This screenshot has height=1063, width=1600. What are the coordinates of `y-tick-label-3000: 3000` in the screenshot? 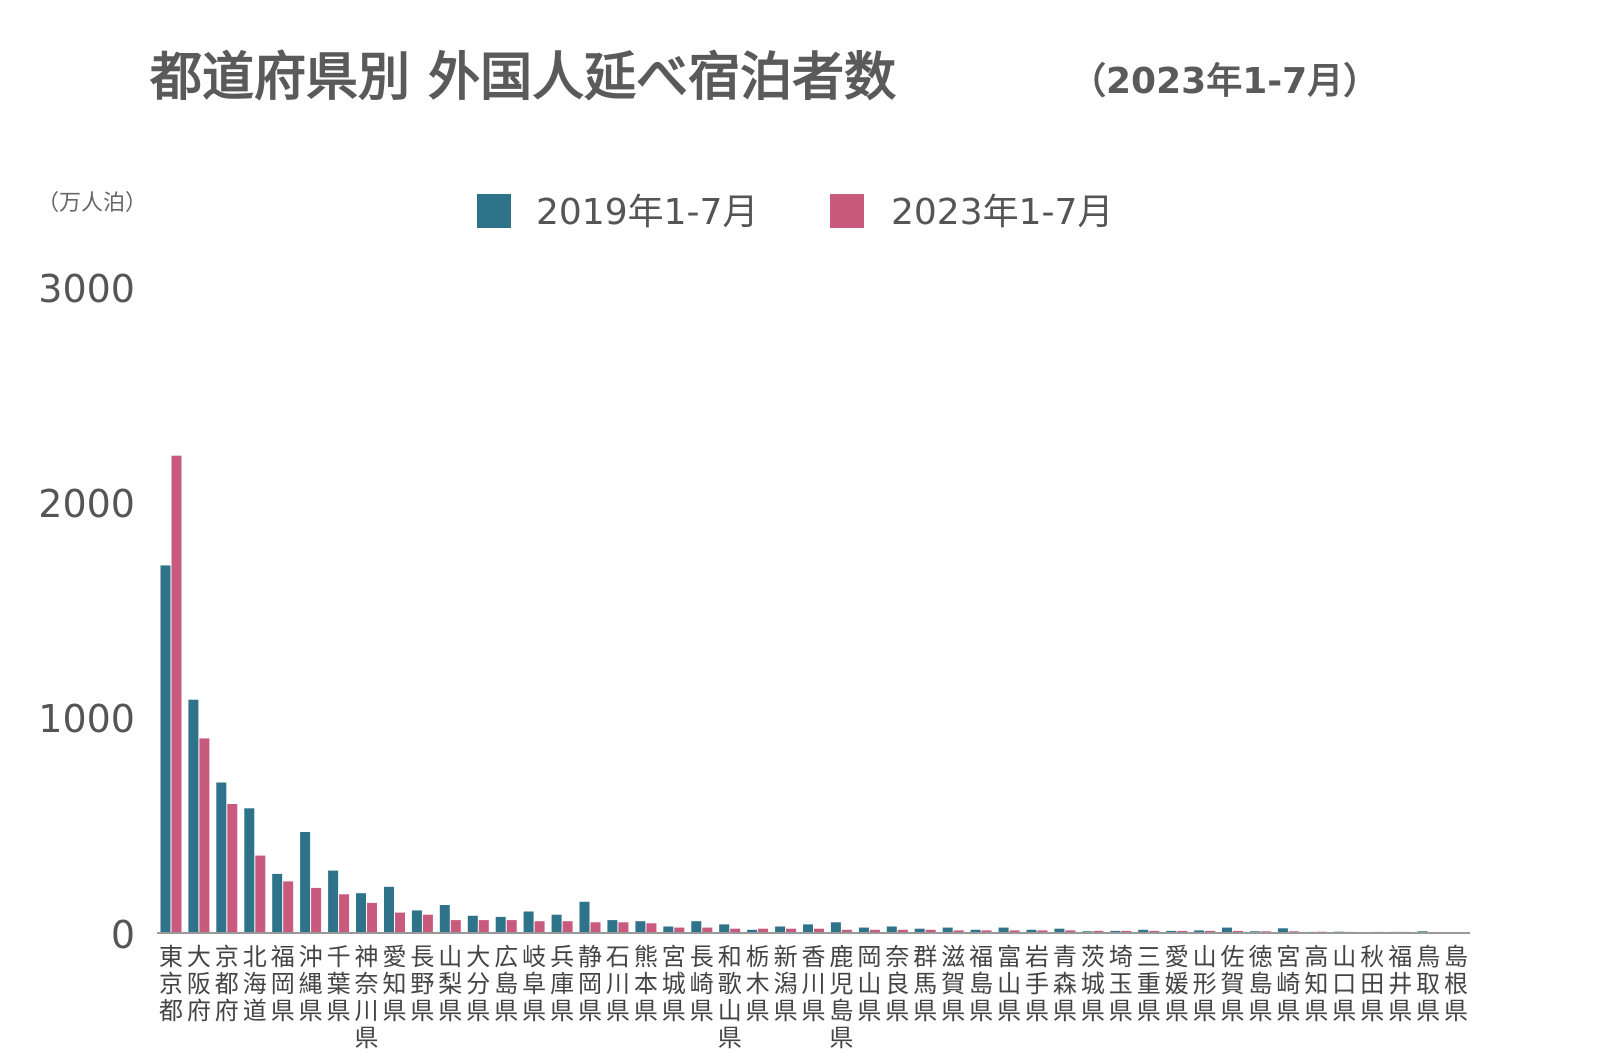 It's located at (86, 289).